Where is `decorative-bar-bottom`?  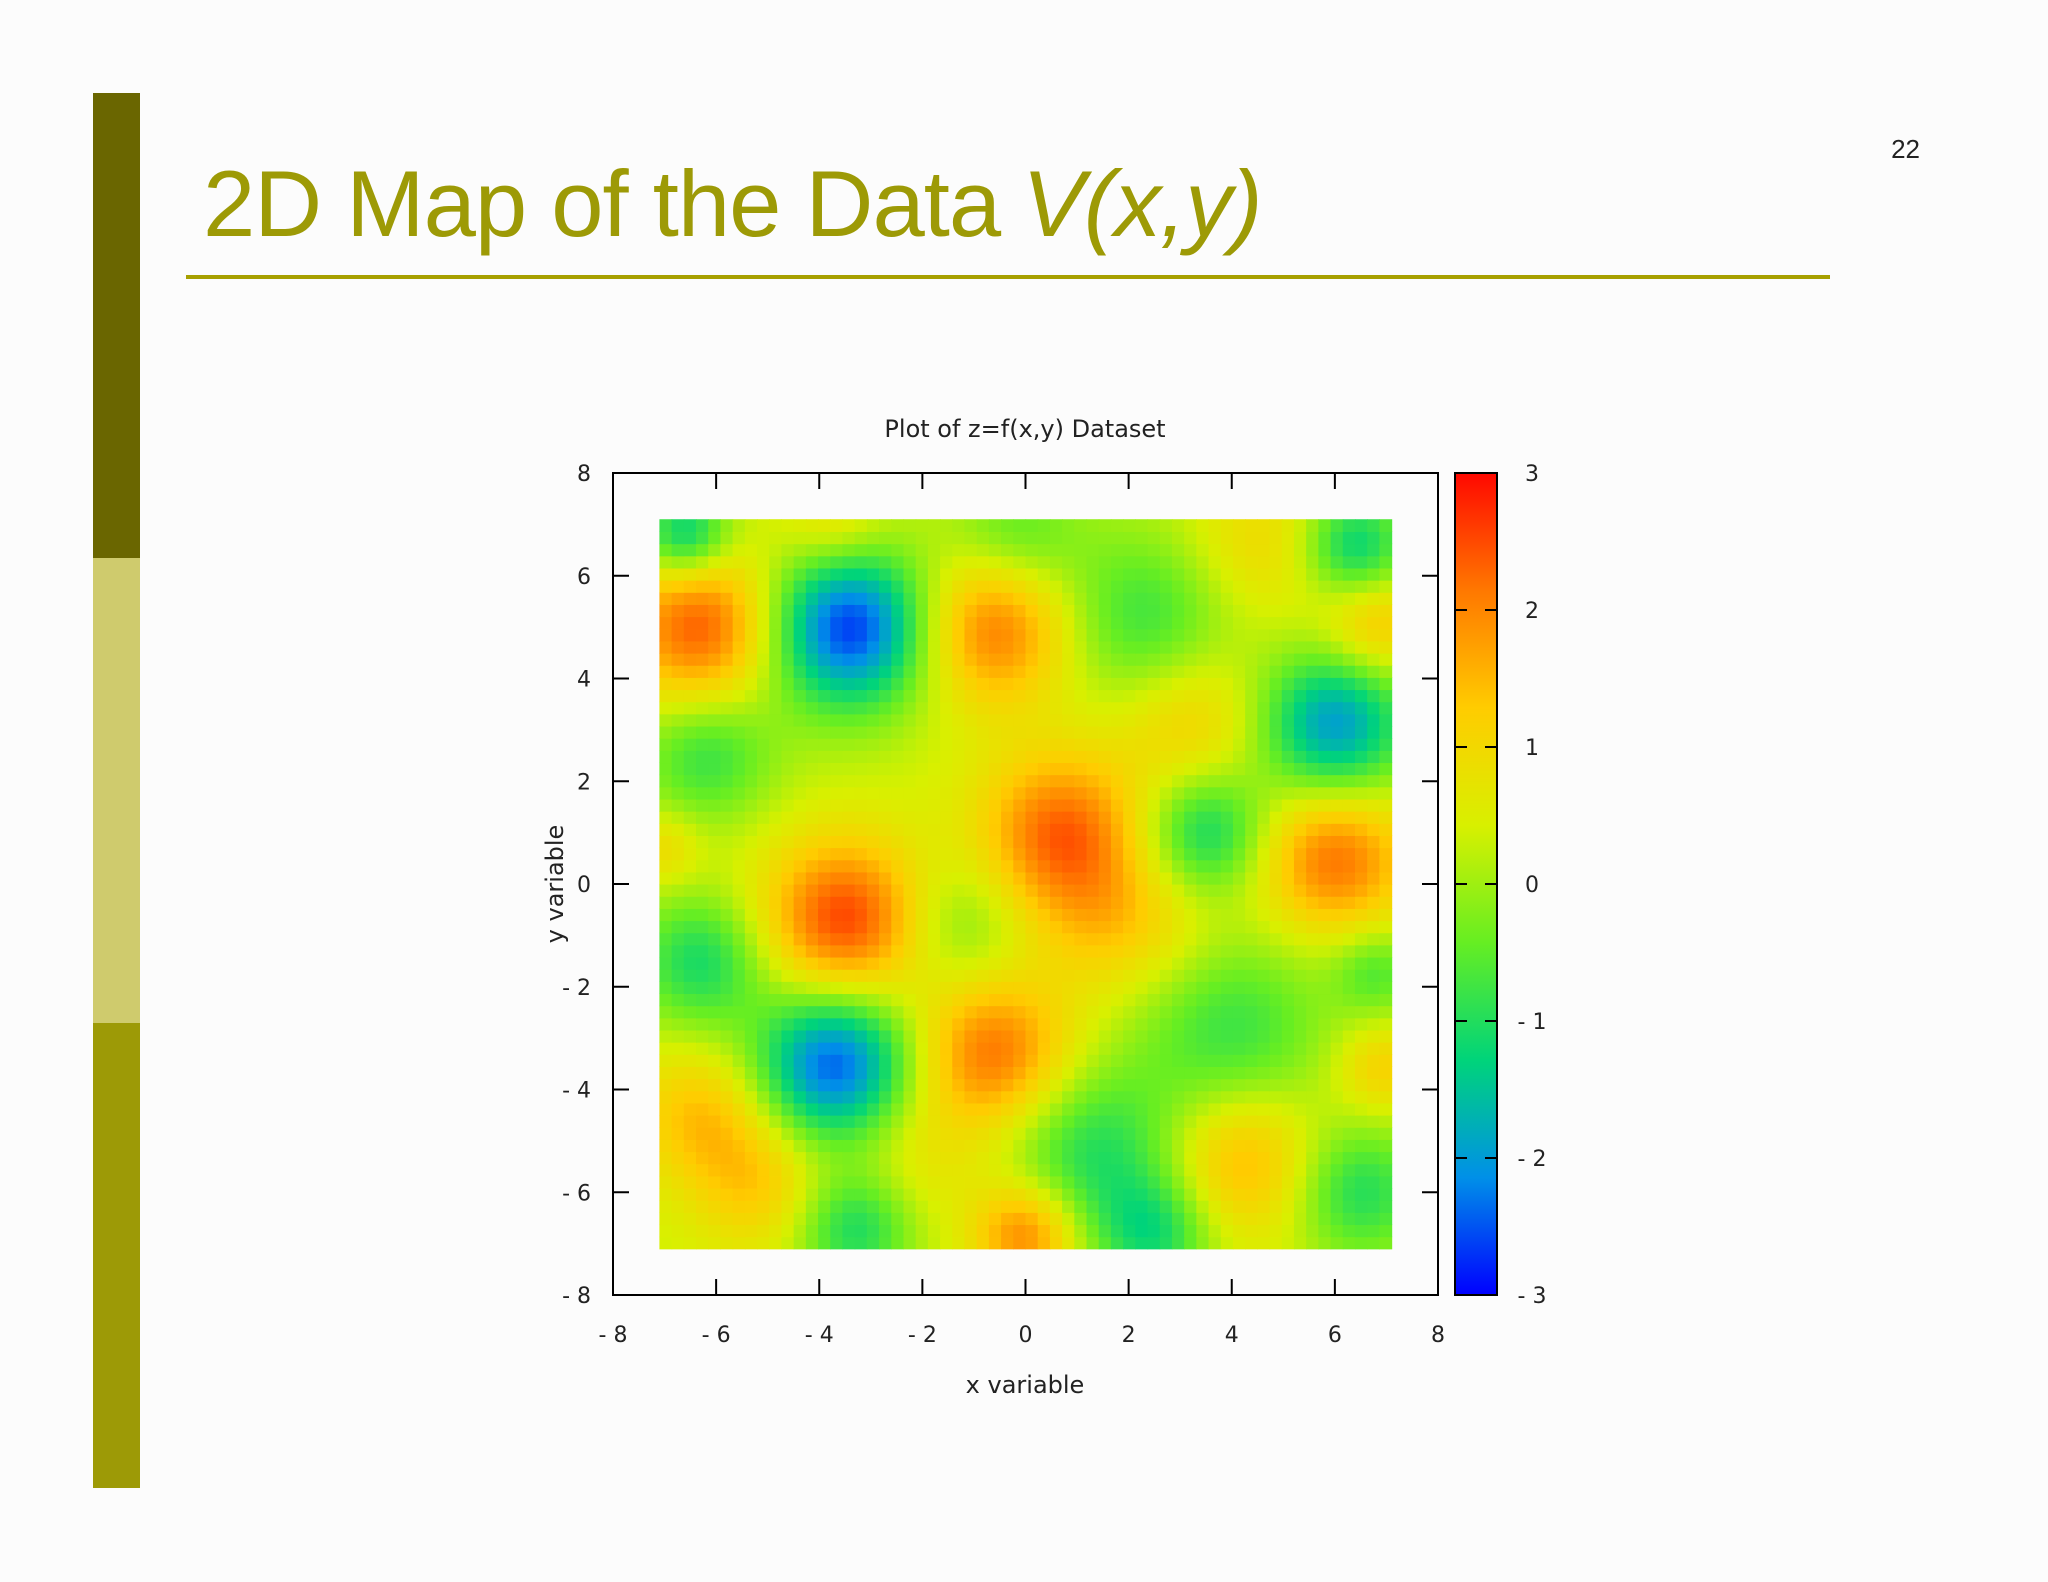 decorative-bar-bottom is located at coordinates (116, 1255).